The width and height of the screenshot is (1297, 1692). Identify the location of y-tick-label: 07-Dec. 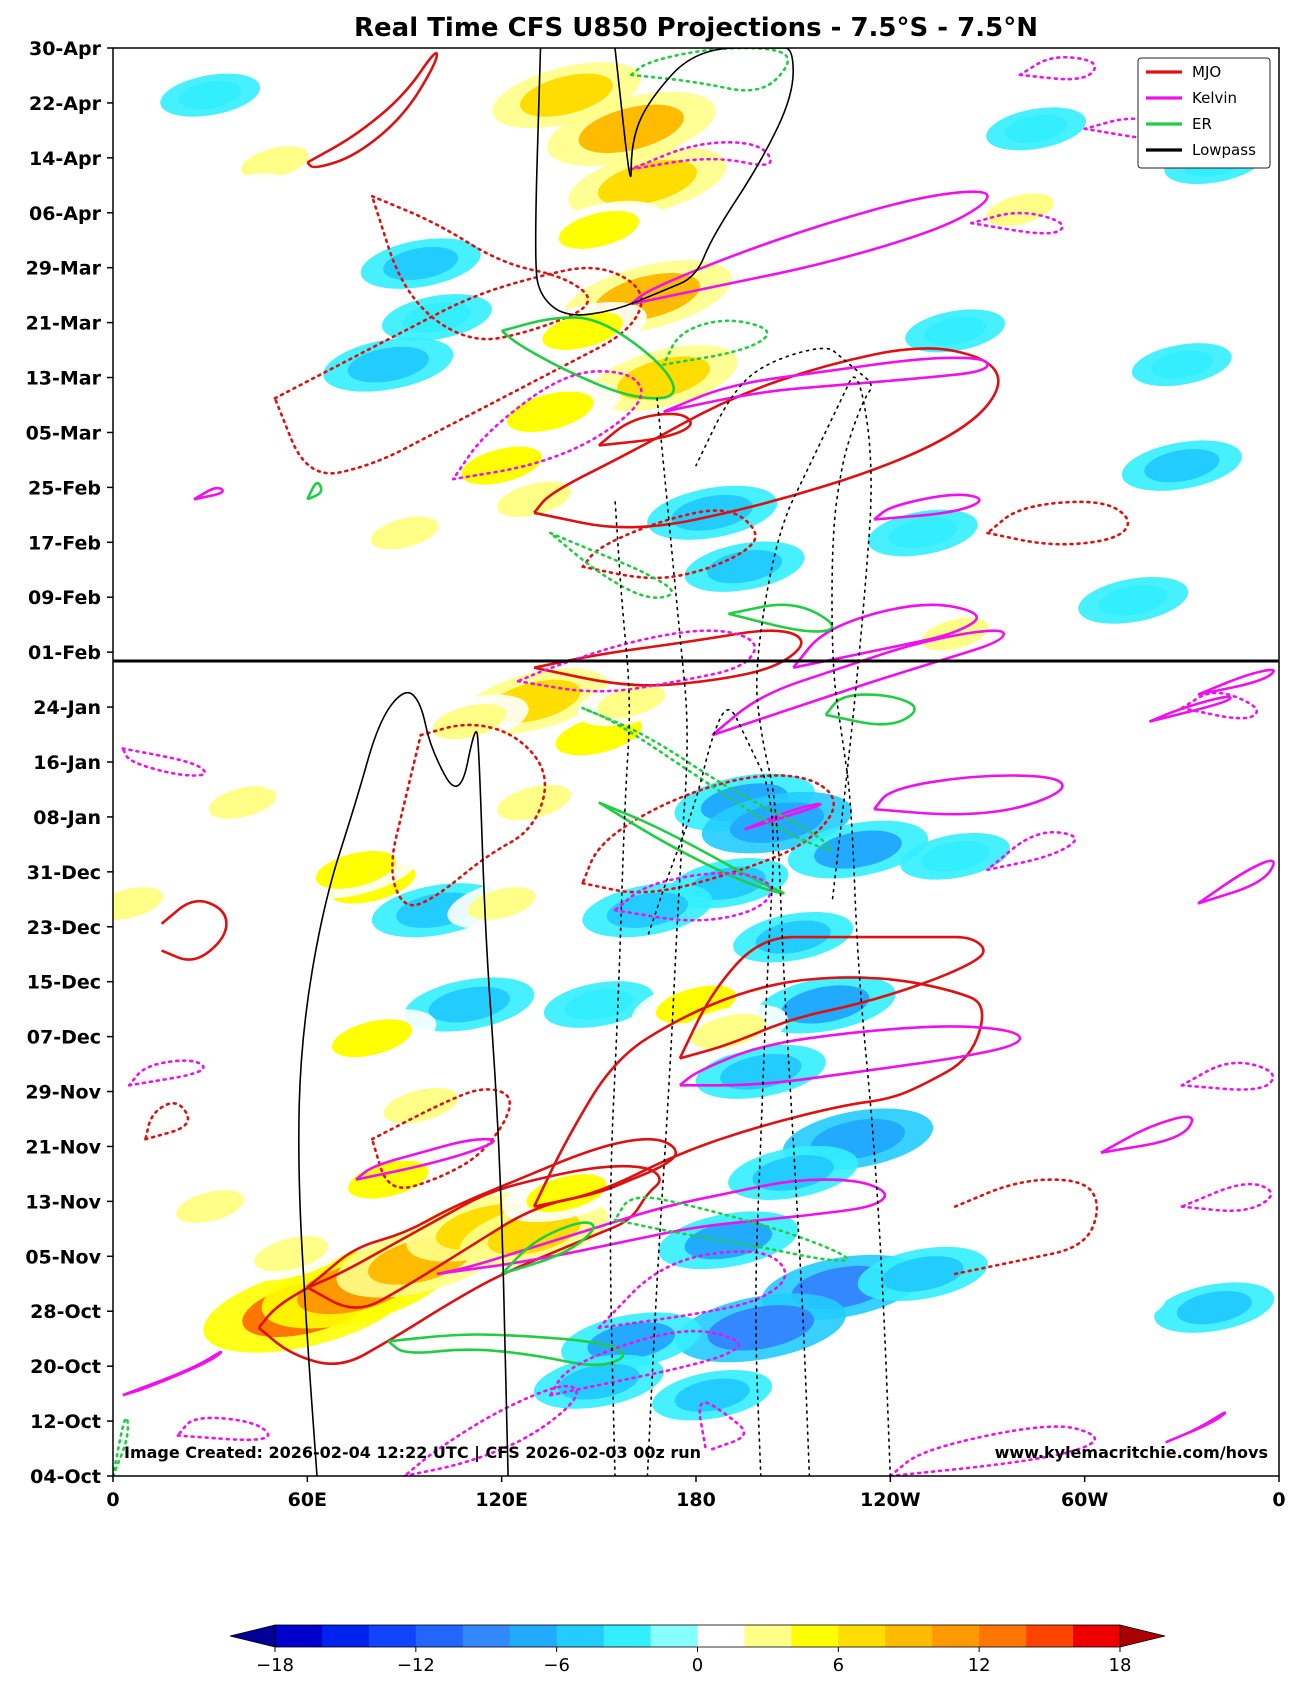
(64, 1038).